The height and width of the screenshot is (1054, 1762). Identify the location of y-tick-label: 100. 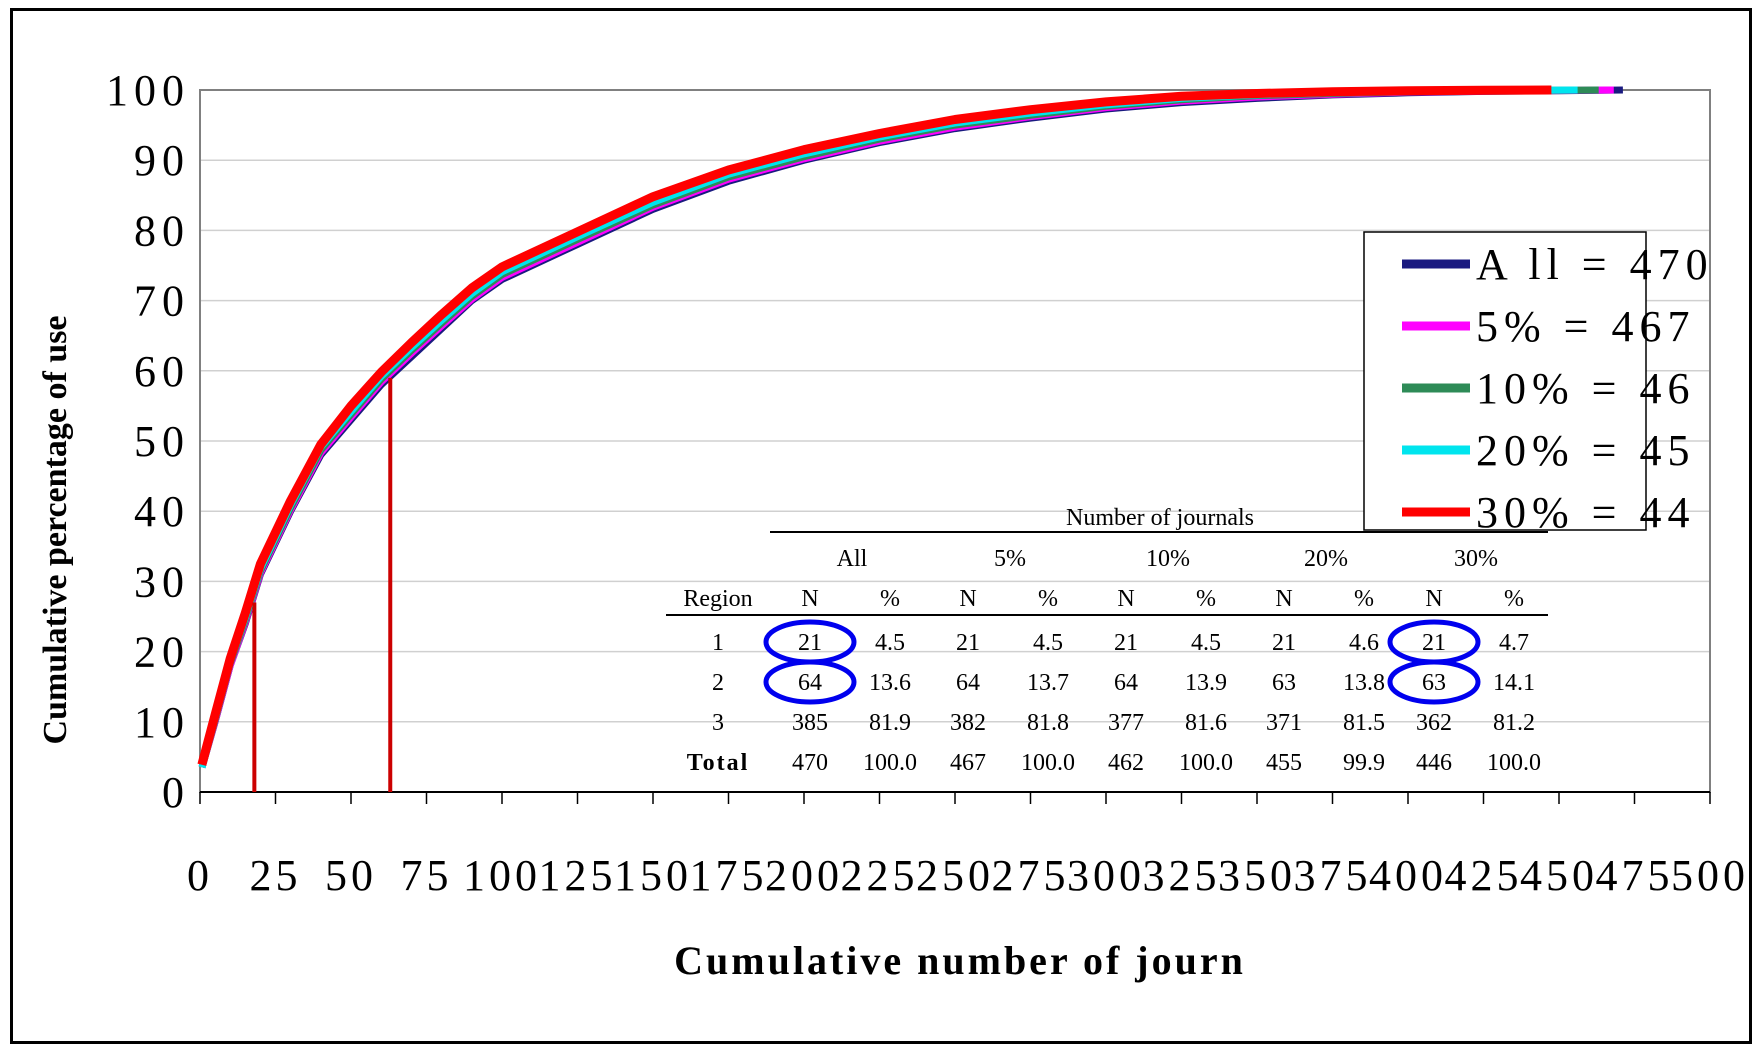
(148, 90).